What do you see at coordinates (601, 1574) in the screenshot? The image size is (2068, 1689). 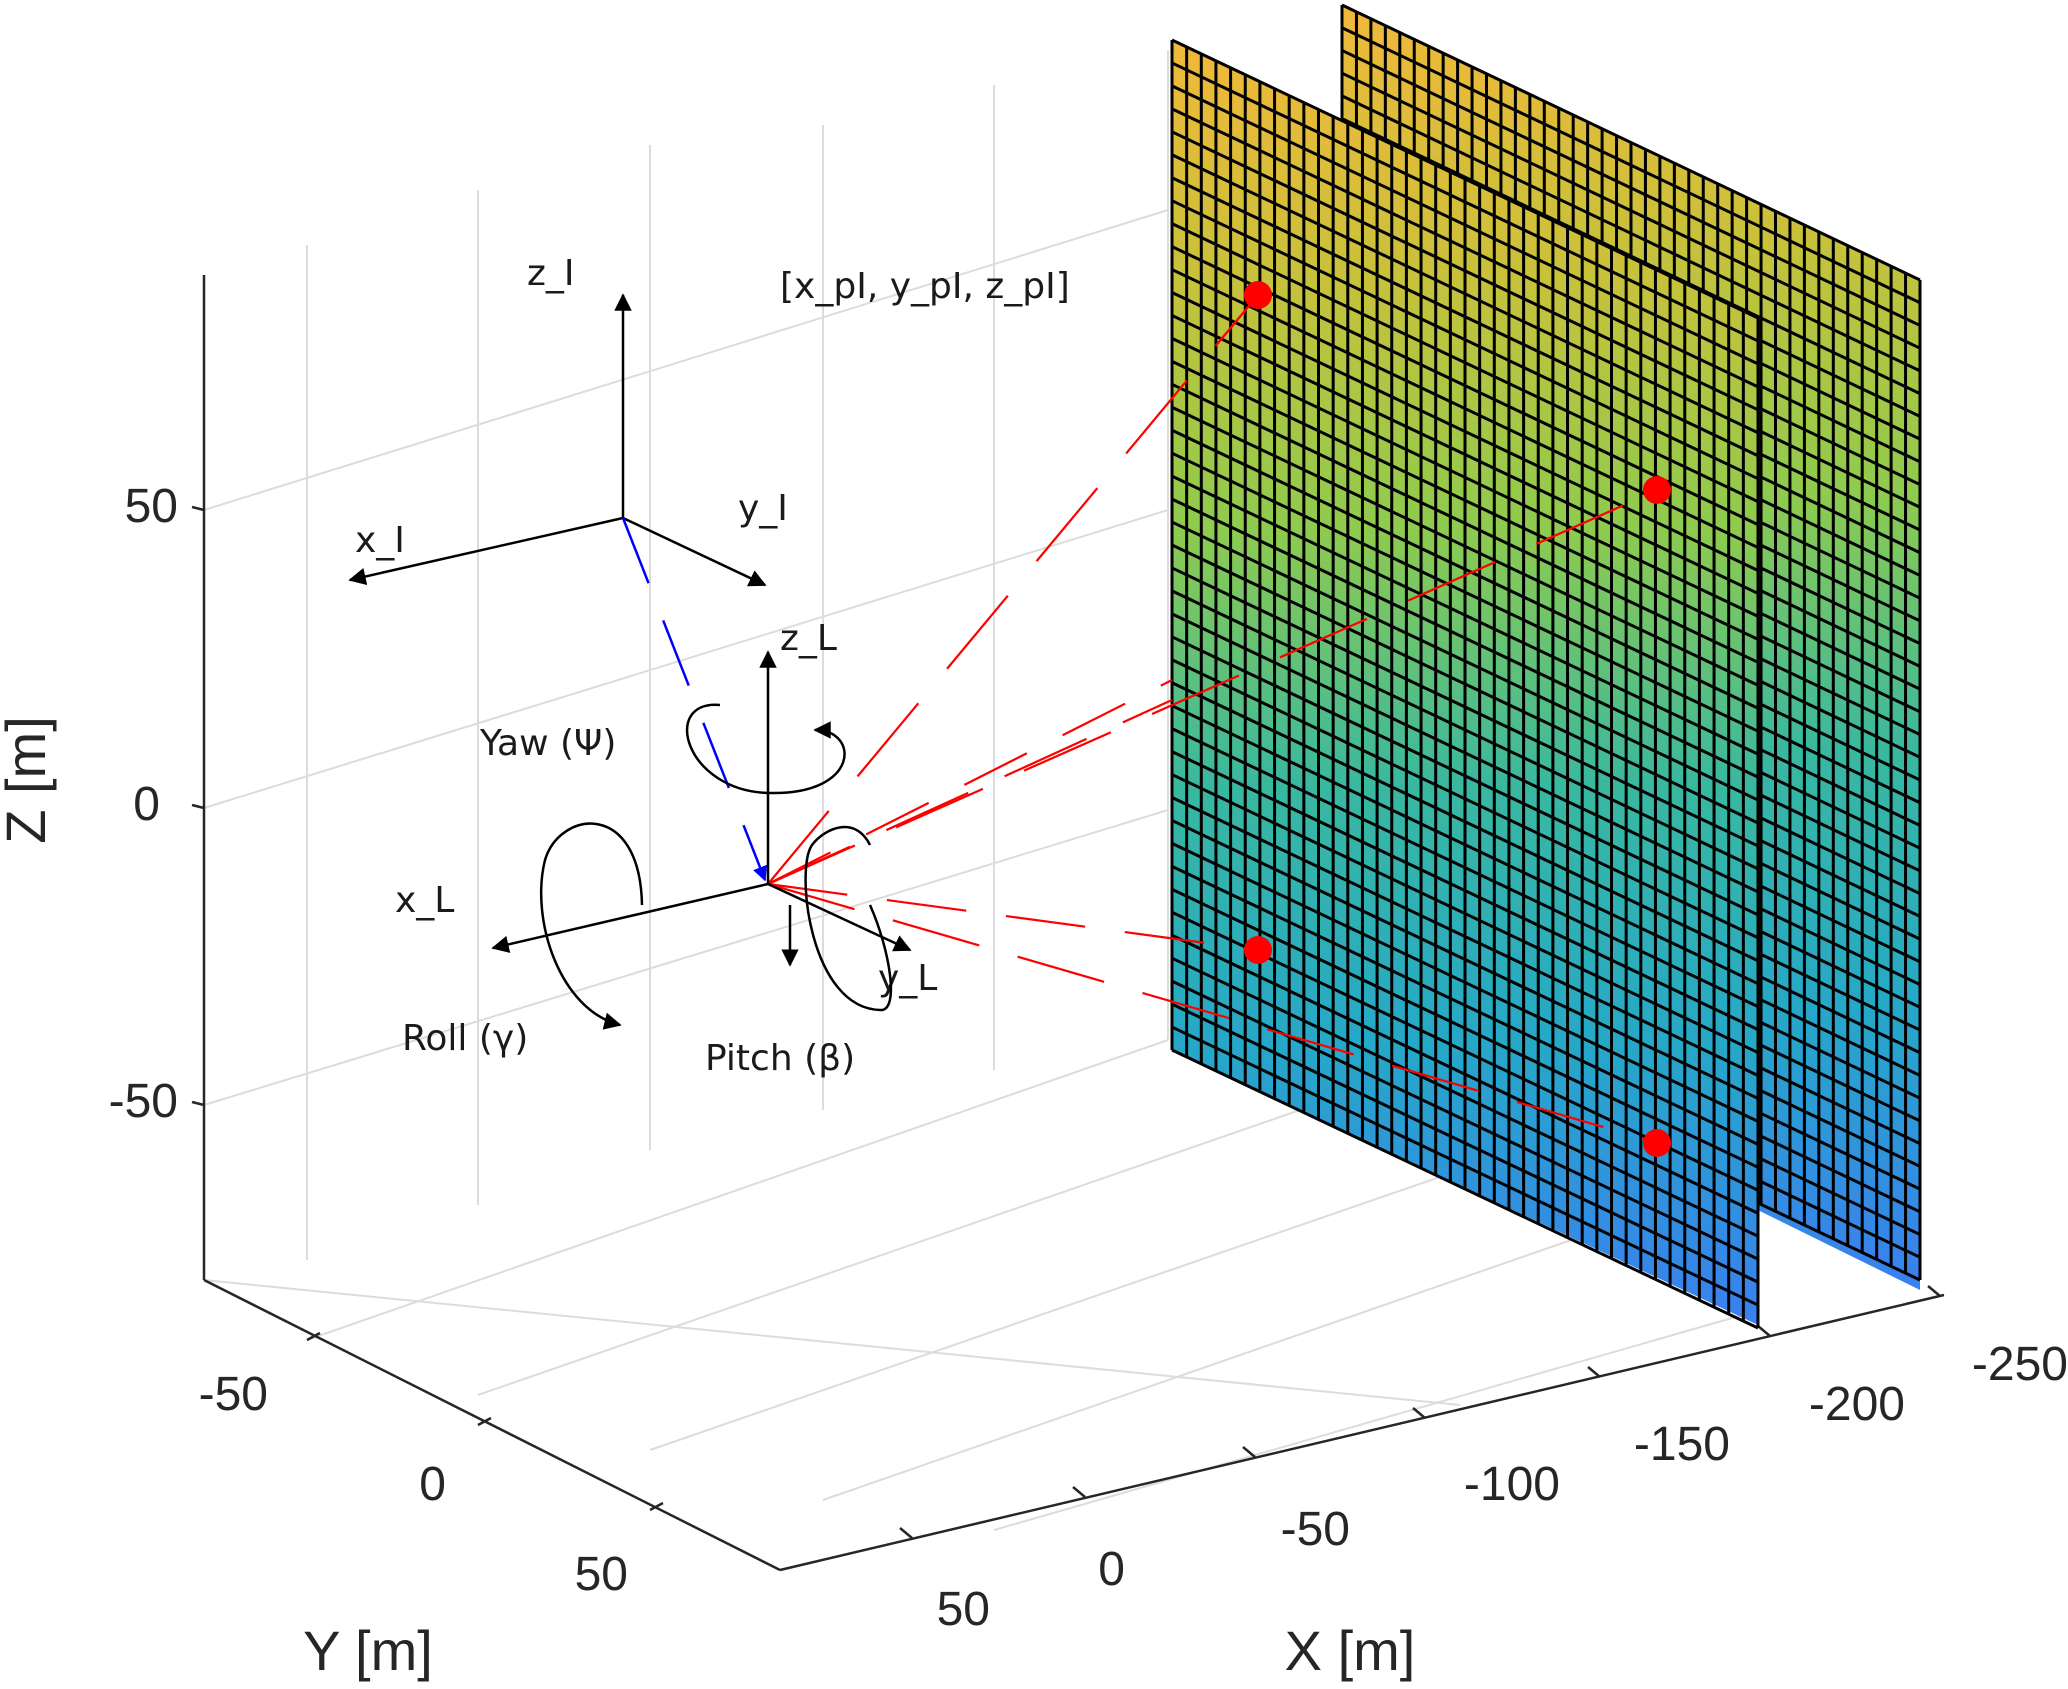 I see `y-tick: 50` at bounding box center [601, 1574].